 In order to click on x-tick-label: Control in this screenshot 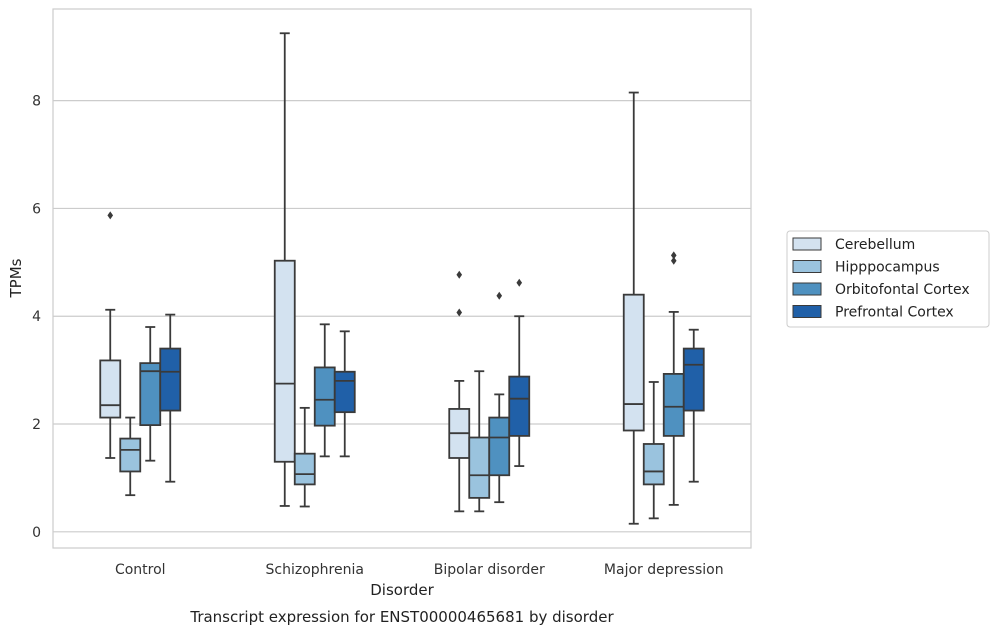, I will do `click(140, 570)`.